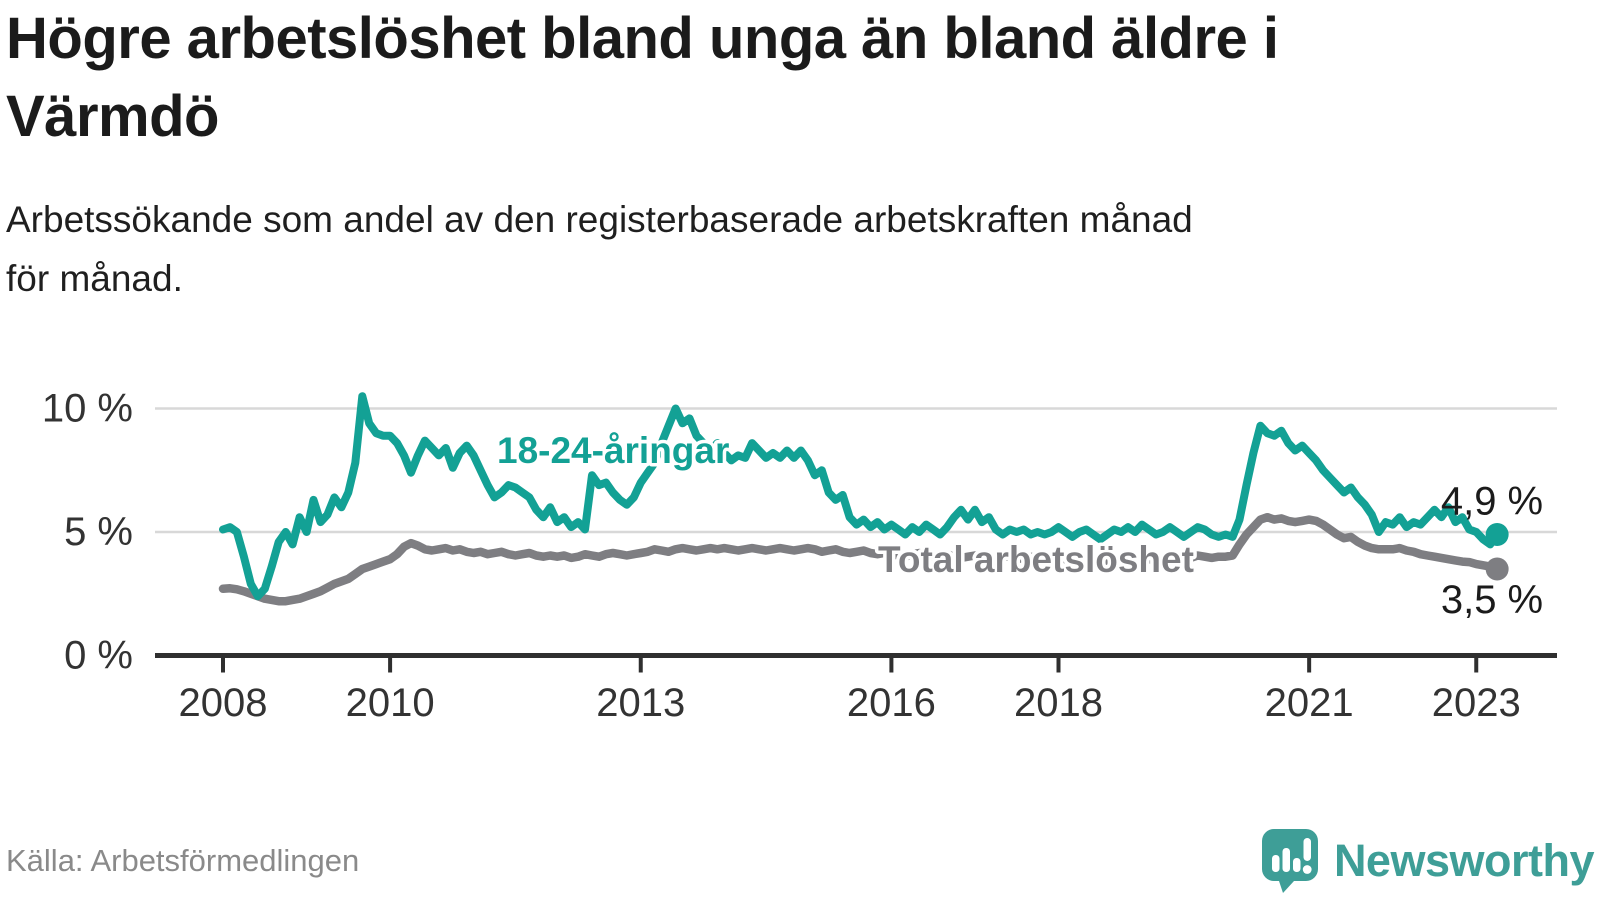  Describe the element at coordinates (1476, 703) in the screenshot. I see `x-tick-label: 2023` at that location.